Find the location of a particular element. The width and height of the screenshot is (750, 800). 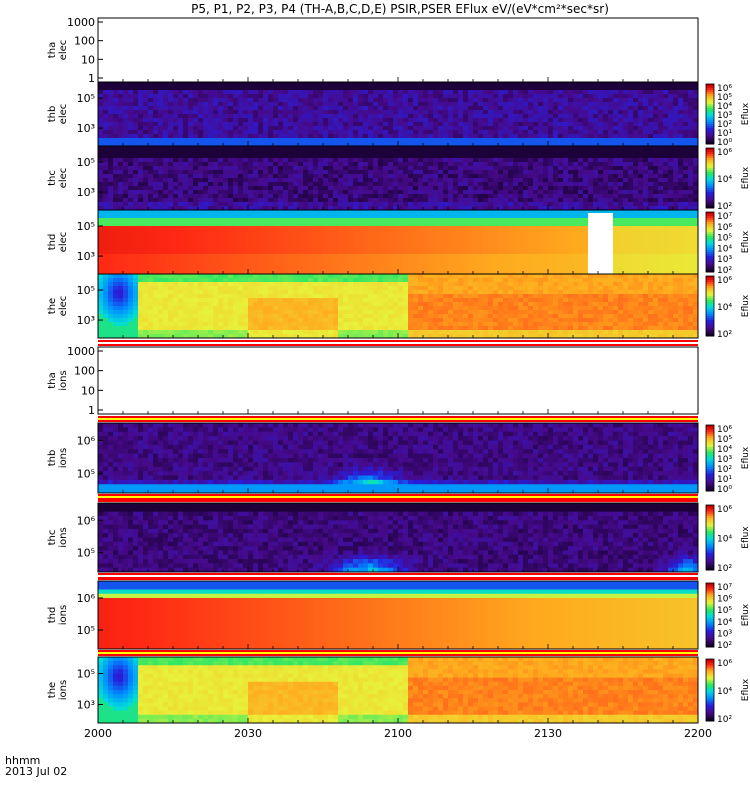

y-tick-label: 1 is located at coordinates (91, 78).